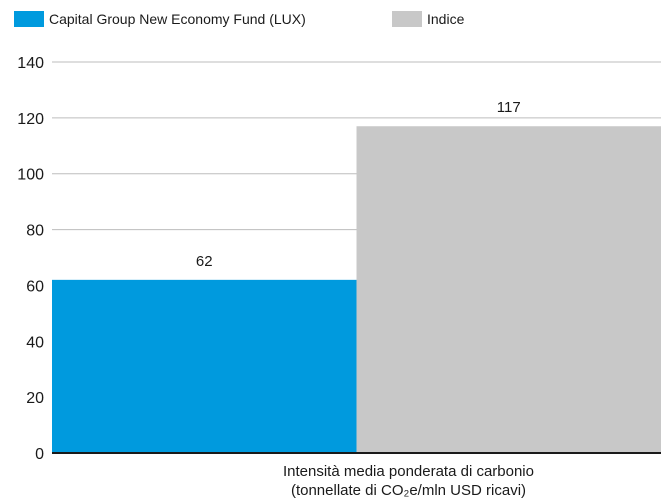 The height and width of the screenshot is (501, 661). I want to click on data-label-0: 62, so click(204, 261).